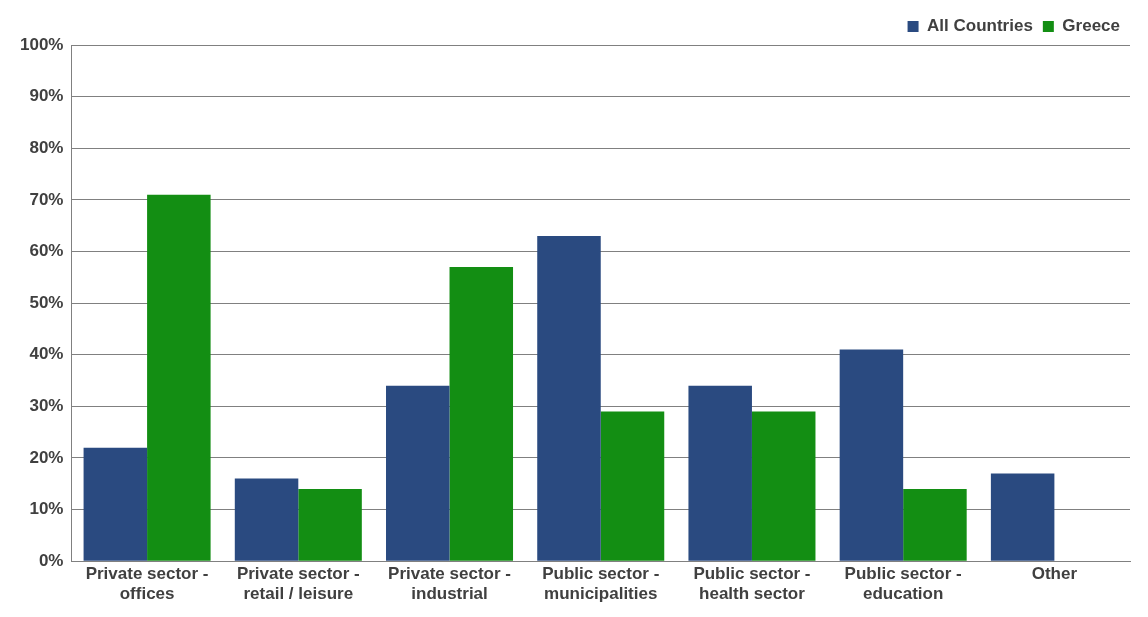 This screenshot has width=1148, height=617. Describe the element at coordinates (147, 584) in the screenshot. I see `x-tick-label: Private sector - offices` at that location.